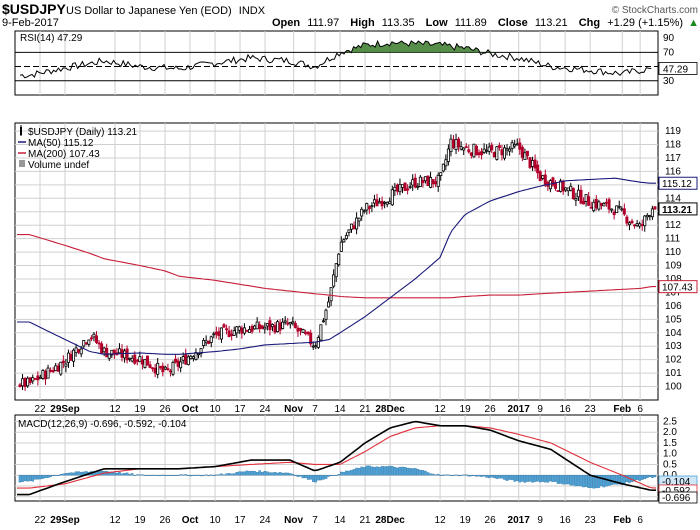  Describe the element at coordinates (366, 409) in the screenshot. I see `x-tick-label: 21` at that location.